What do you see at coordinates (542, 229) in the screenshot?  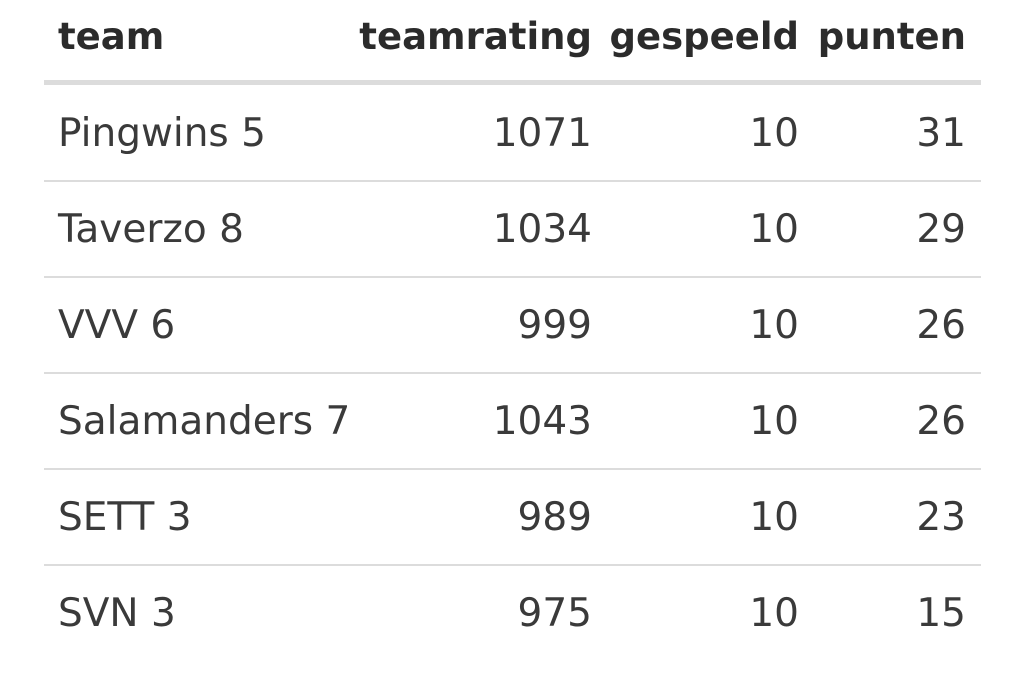 I see `cell-value: 1034` at bounding box center [542, 229].